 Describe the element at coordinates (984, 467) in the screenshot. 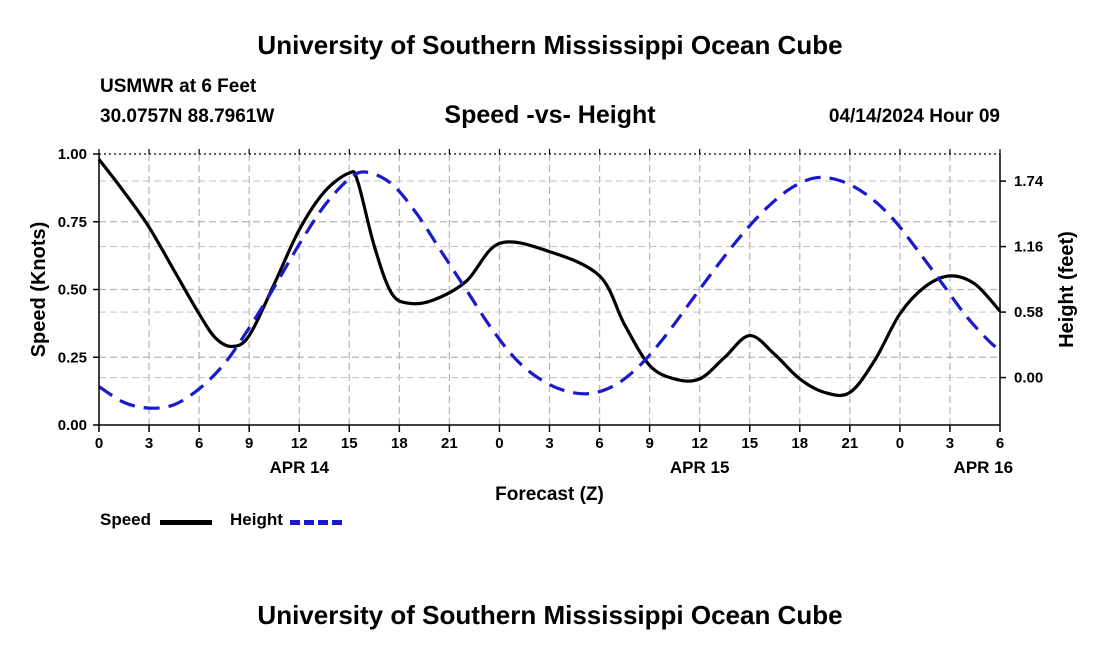

I see `x-date-label: APR 16` at that location.